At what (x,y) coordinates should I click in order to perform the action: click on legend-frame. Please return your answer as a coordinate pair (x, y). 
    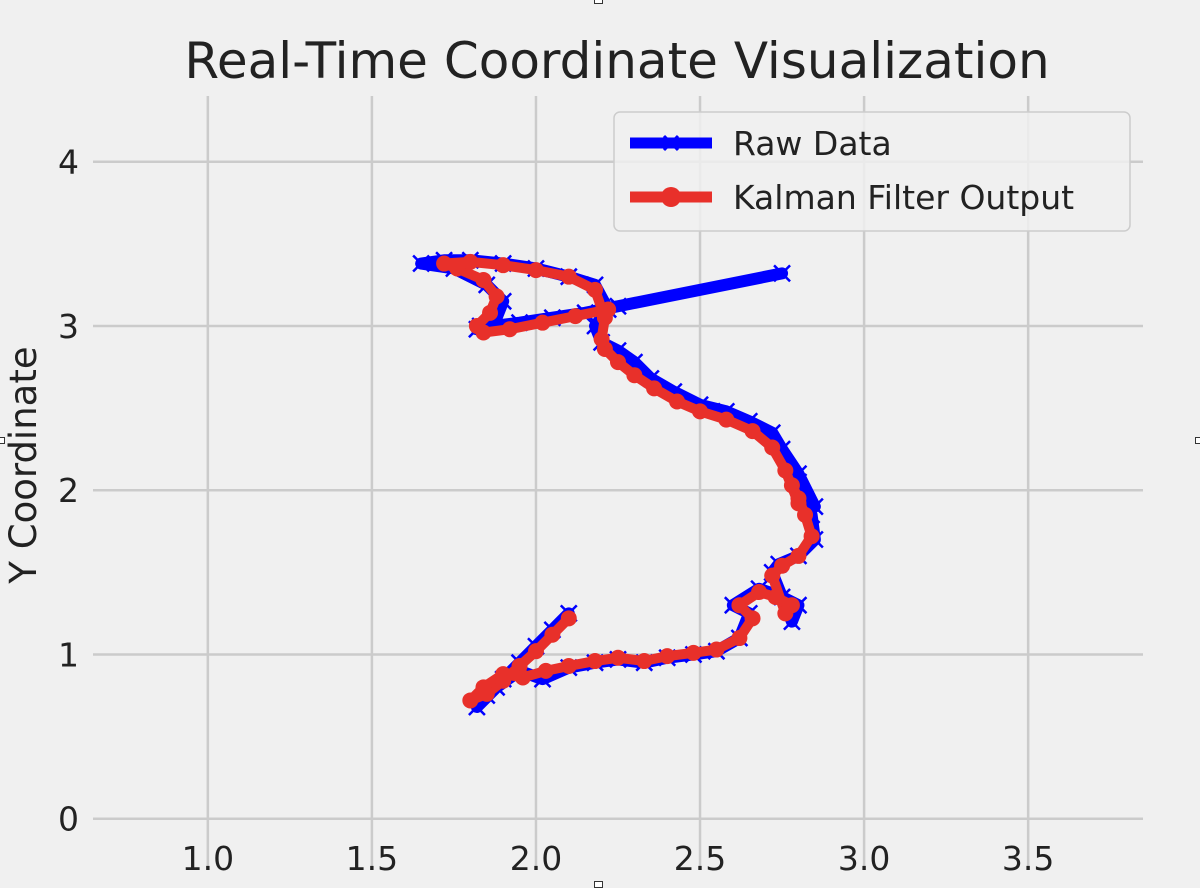
    Looking at the image, I should click on (872, 171).